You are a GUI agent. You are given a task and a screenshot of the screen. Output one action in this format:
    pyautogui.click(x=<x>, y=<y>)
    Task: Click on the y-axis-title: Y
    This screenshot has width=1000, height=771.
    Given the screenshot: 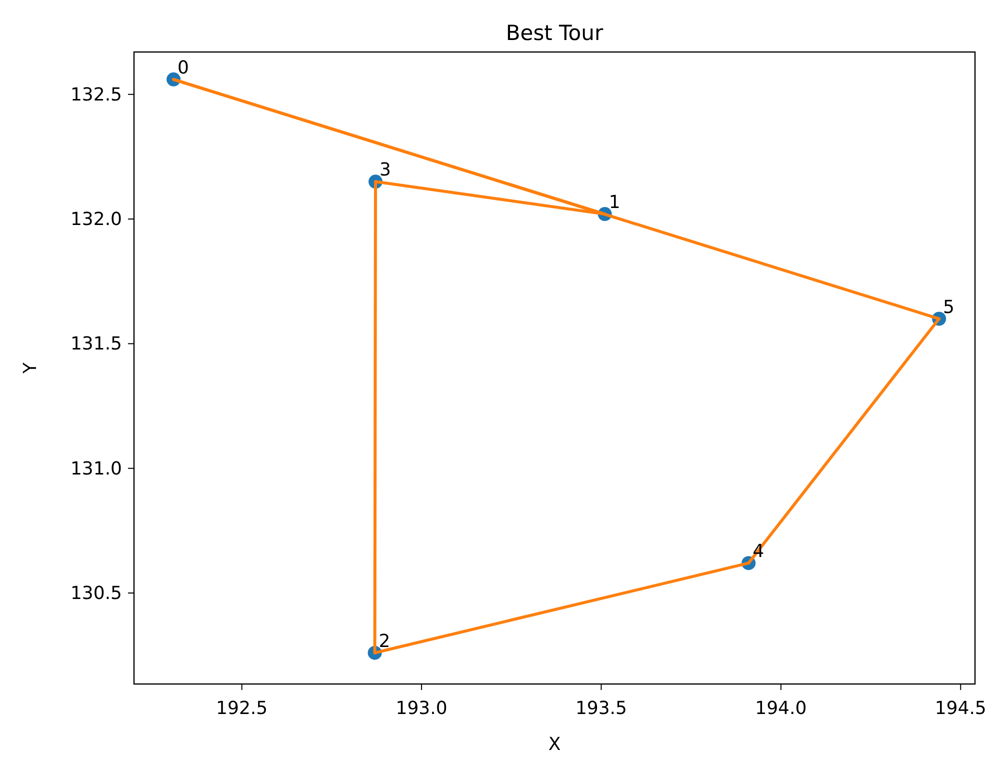 What is the action you would take?
    pyautogui.click(x=30, y=368)
    